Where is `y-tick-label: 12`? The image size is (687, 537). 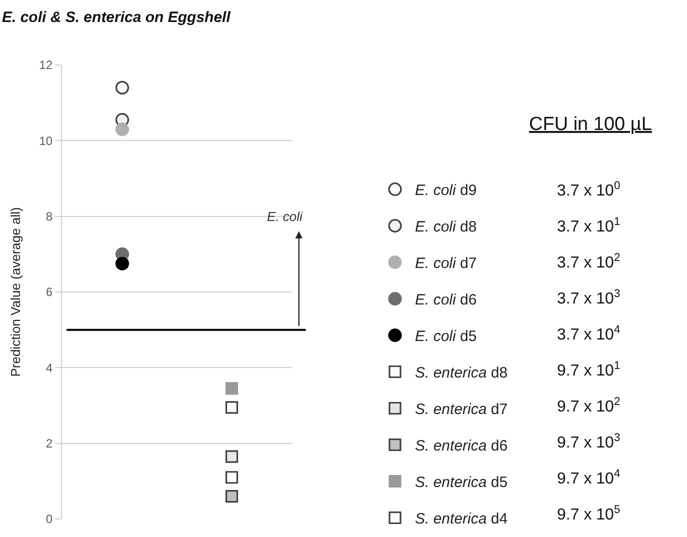
y-tick-label: 12 is located at coordinates (46, 65).